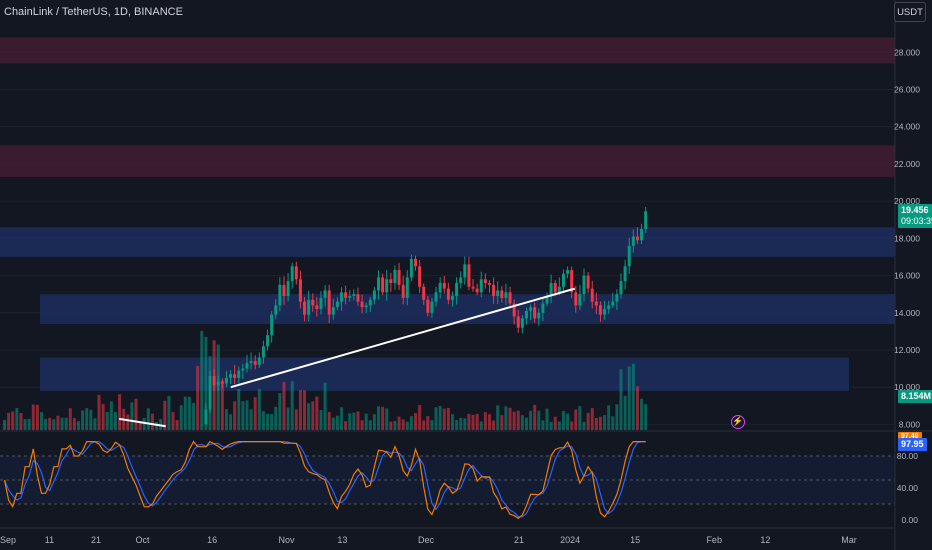 The height and width of the screenshot is (550, 932). Describe the element at coordinates (915, 221) in the screenshot. I see `countdown-tag: 09:03:39` at that location.